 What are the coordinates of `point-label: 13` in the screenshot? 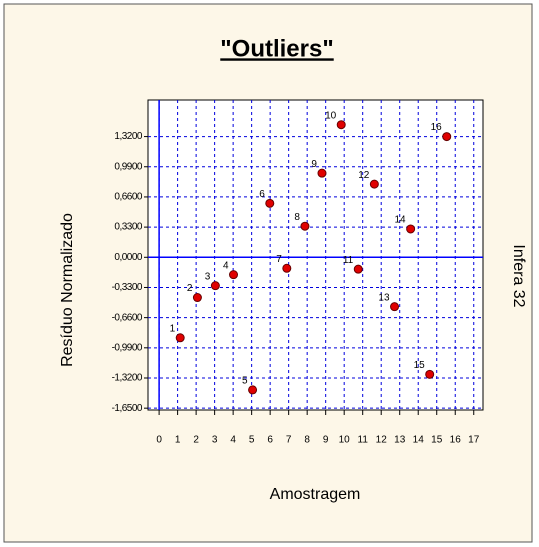 It's located at (384, 297).